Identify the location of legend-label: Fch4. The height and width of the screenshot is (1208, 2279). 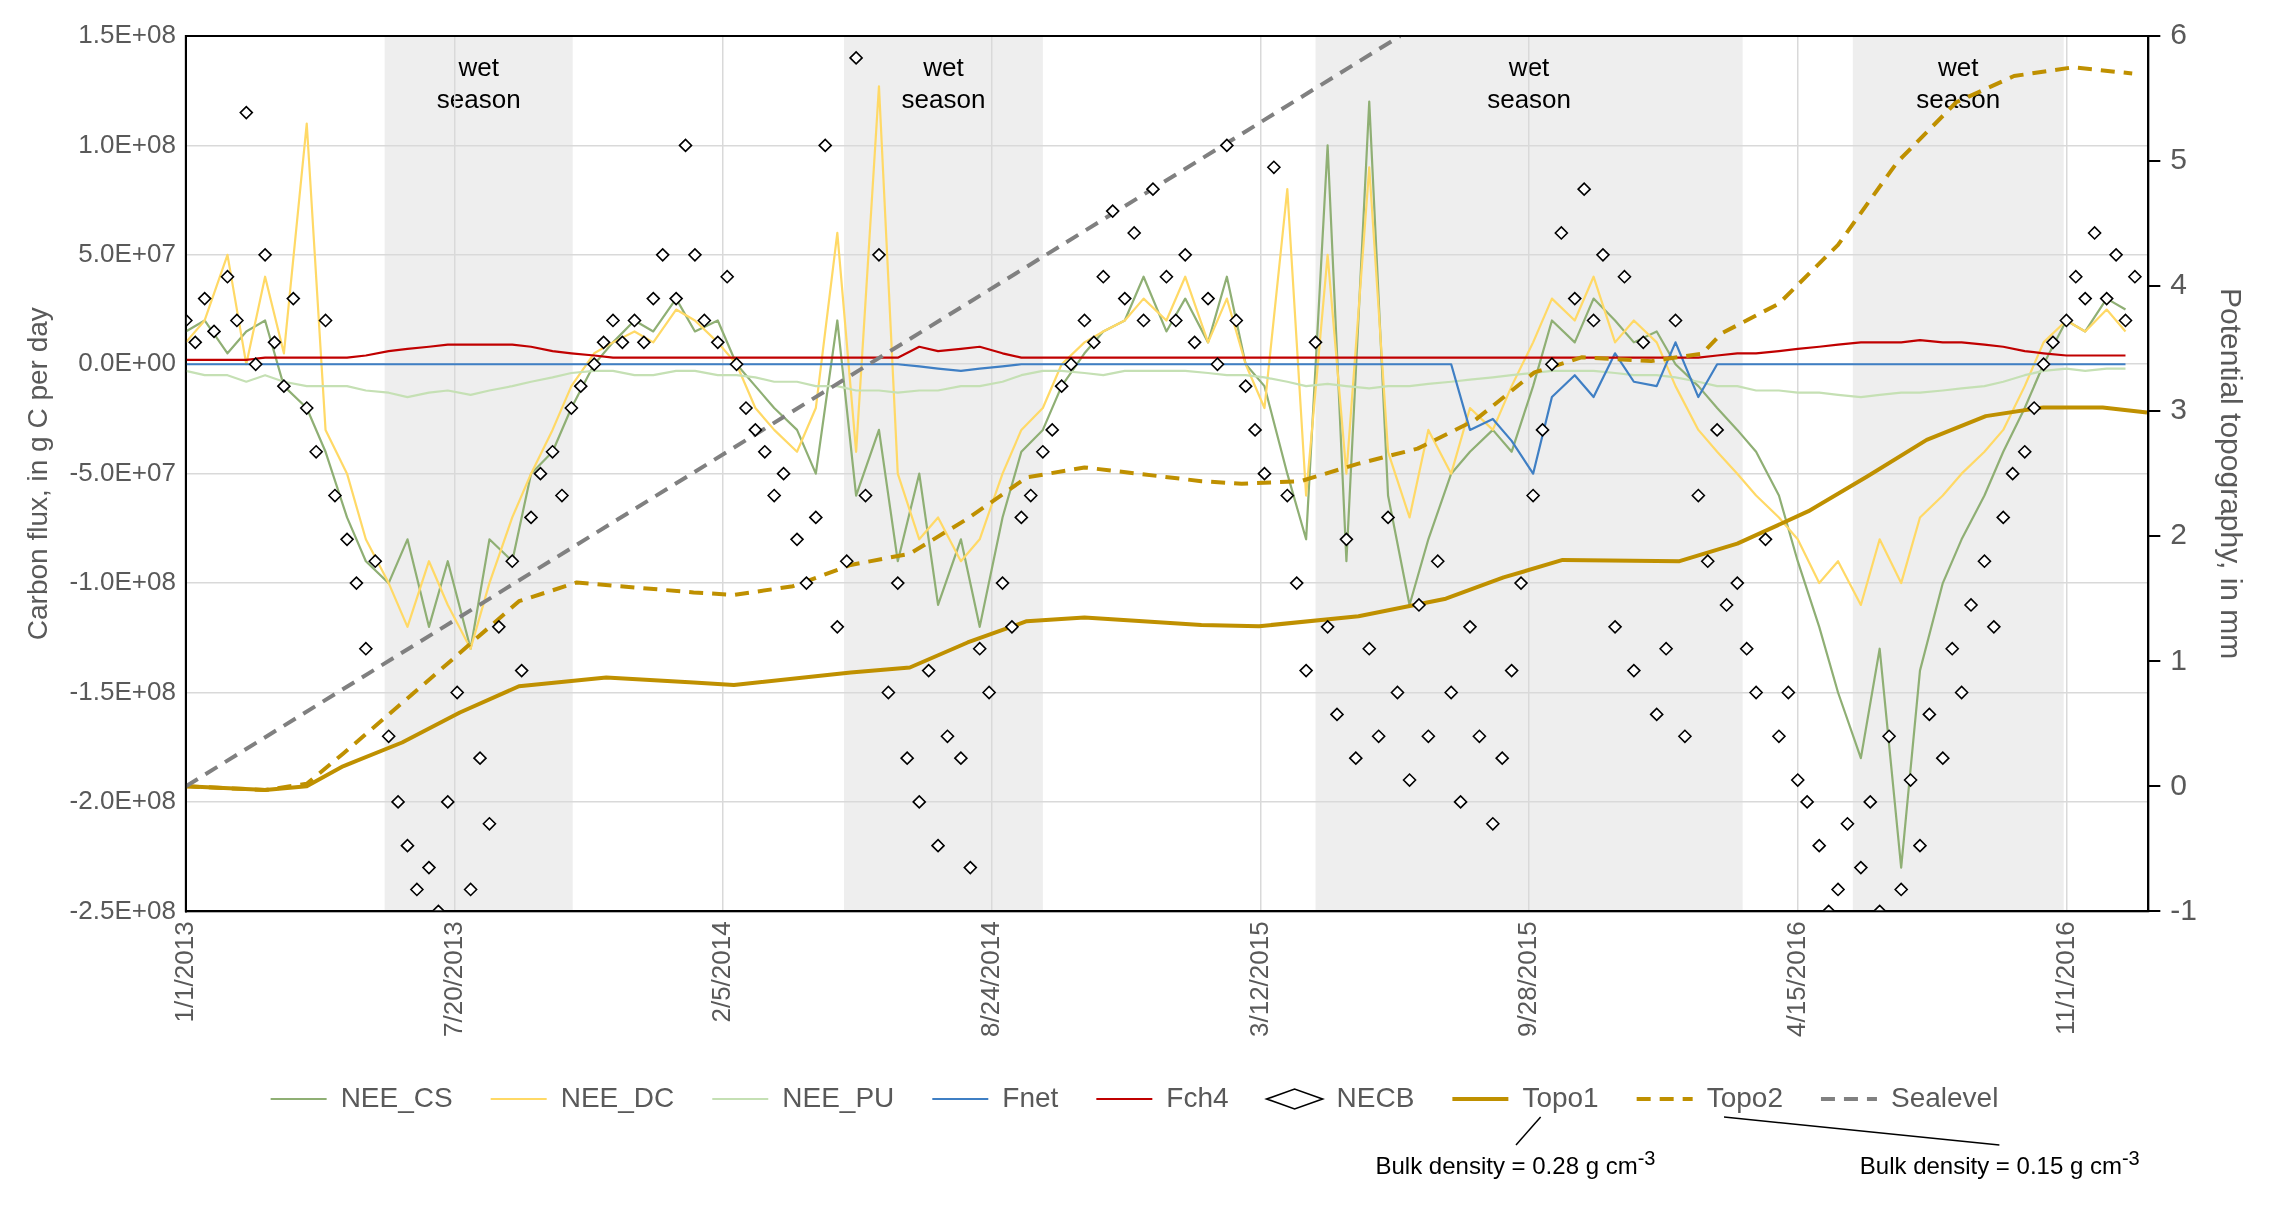
(1197, 1097).